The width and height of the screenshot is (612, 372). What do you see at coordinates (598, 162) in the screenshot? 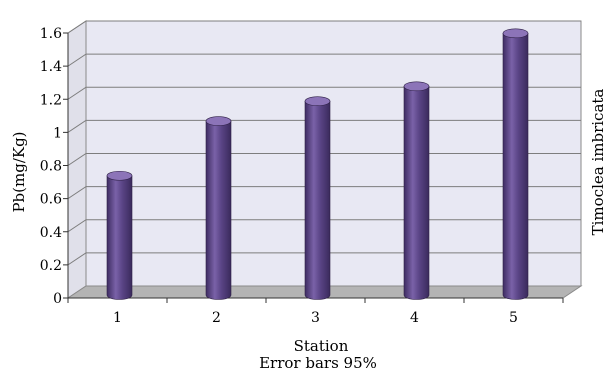
I see `right-series-label: Timoclea imbricata` at bounding box center [598, 162].